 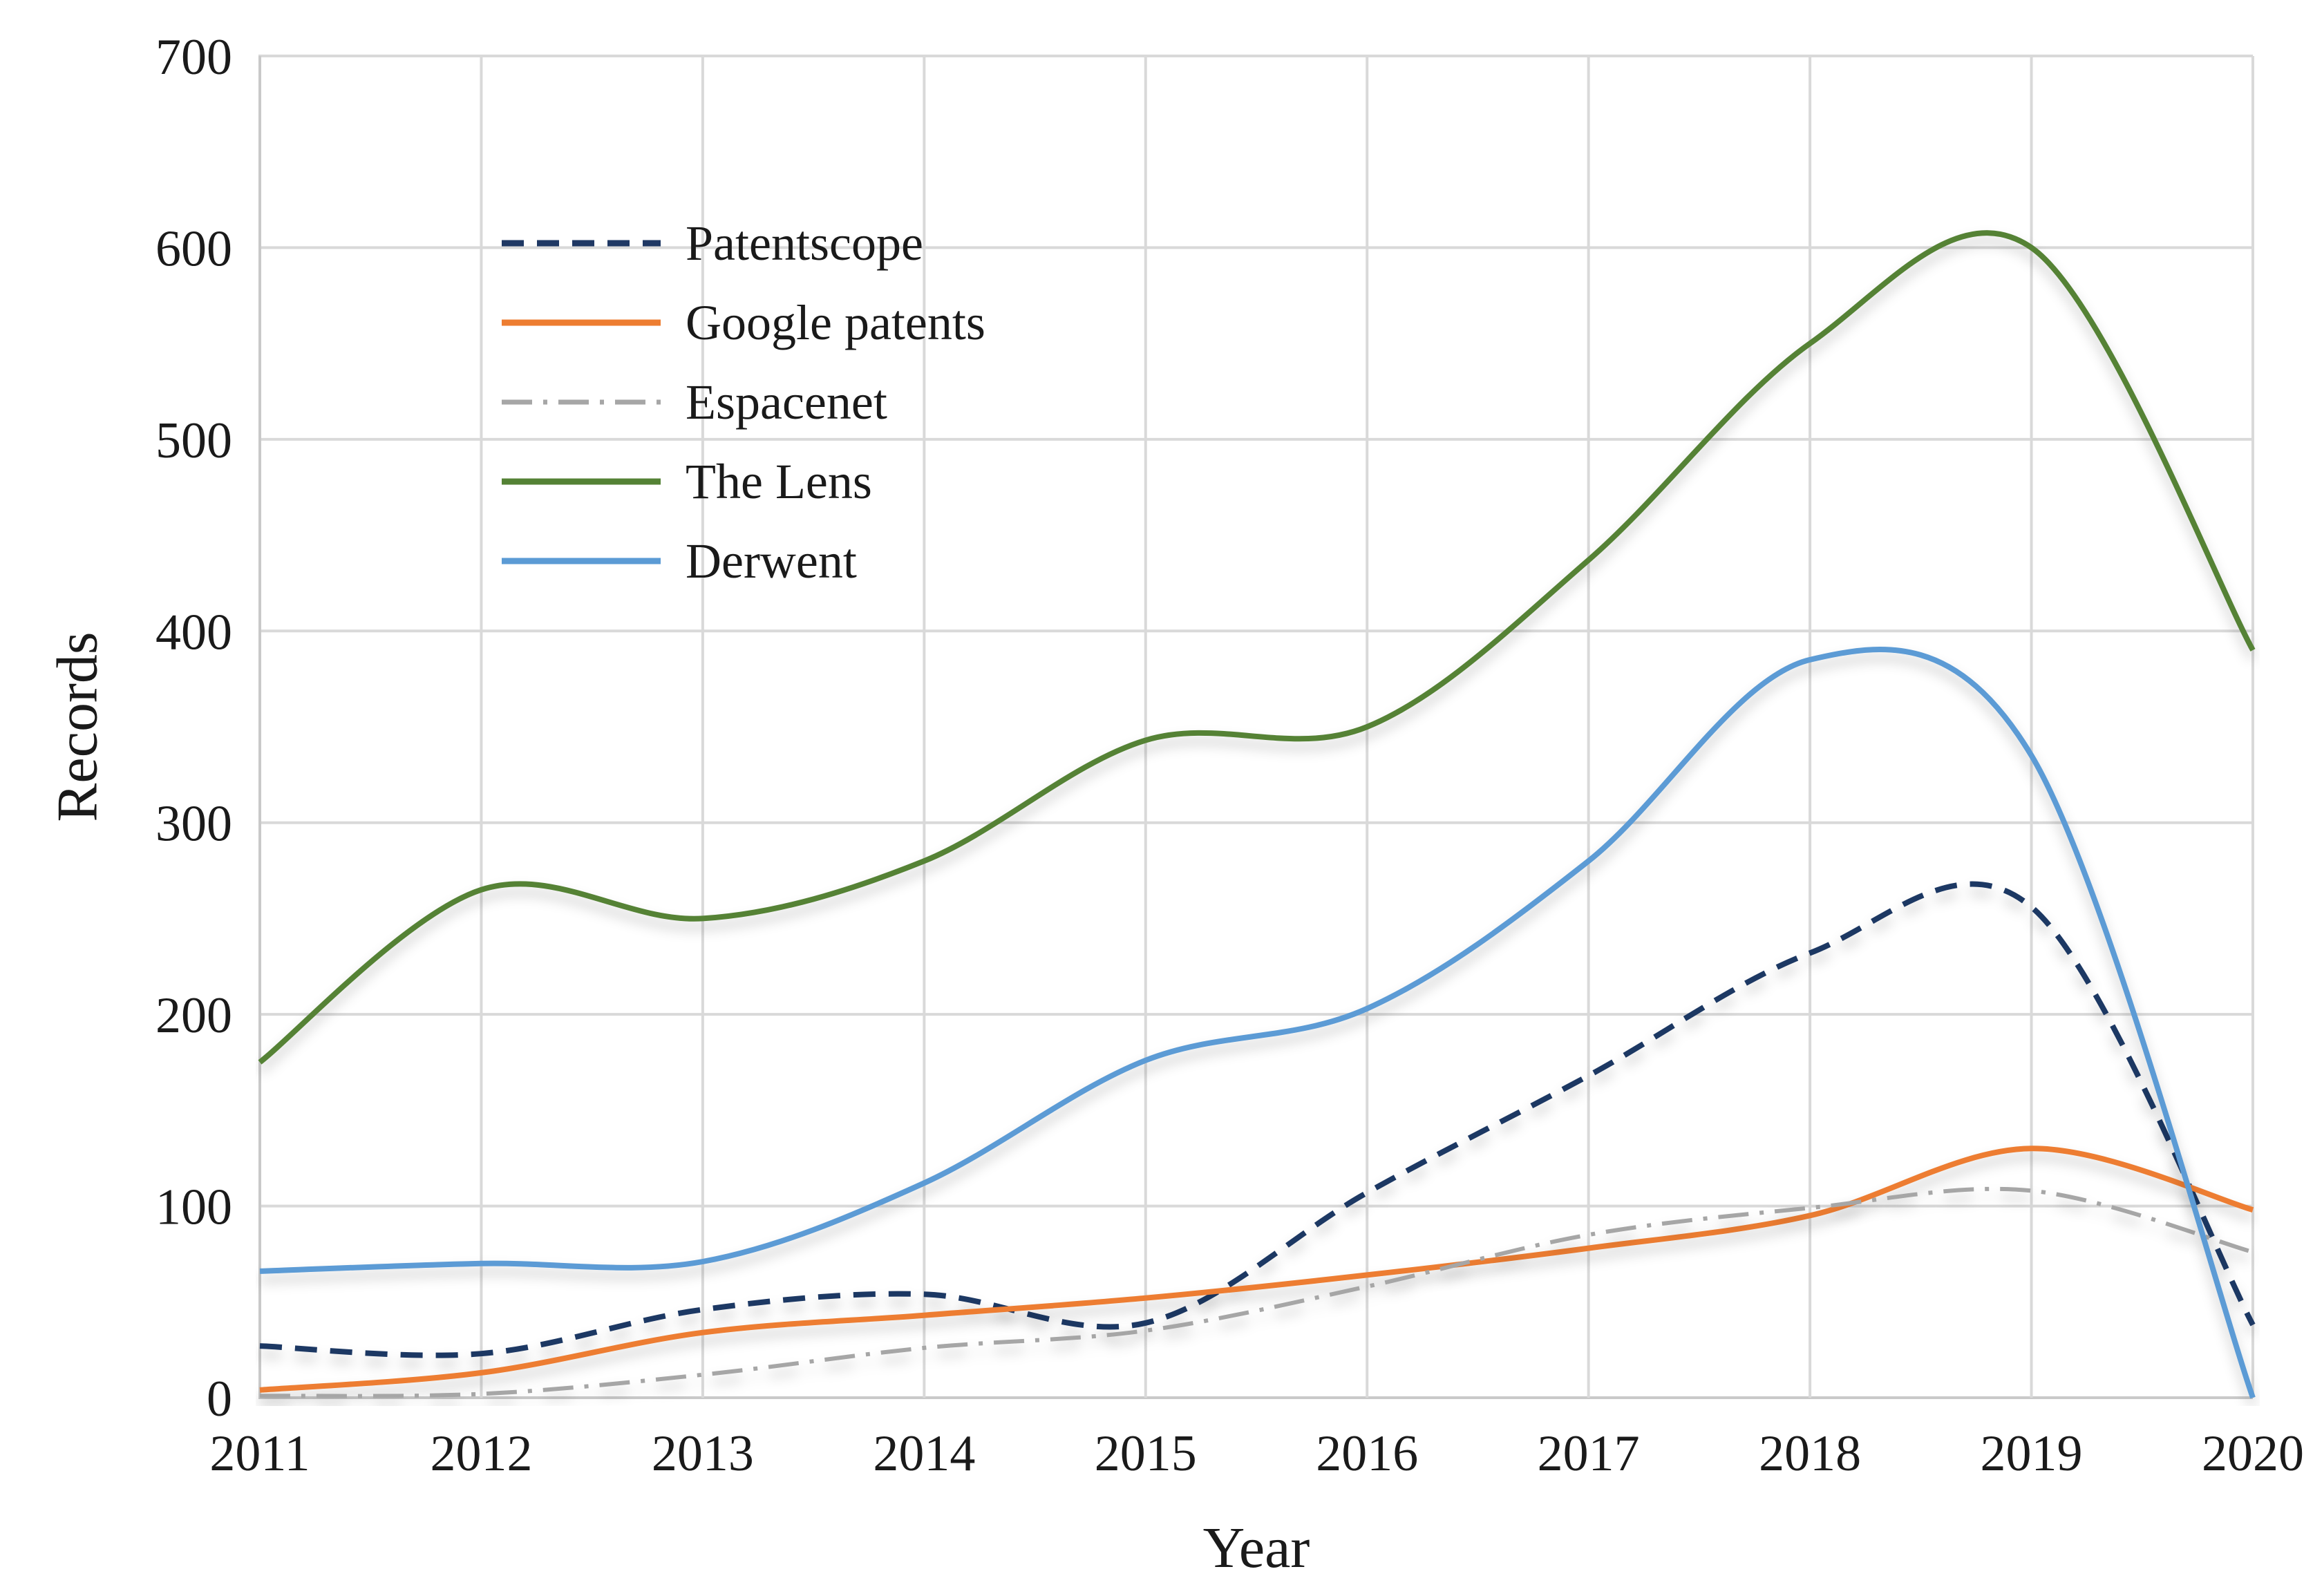 What do you see at coordinates (1256, 1548) in the screenshot?
I see `x-axis-title: Year` at bounding box center [1256, 1548].